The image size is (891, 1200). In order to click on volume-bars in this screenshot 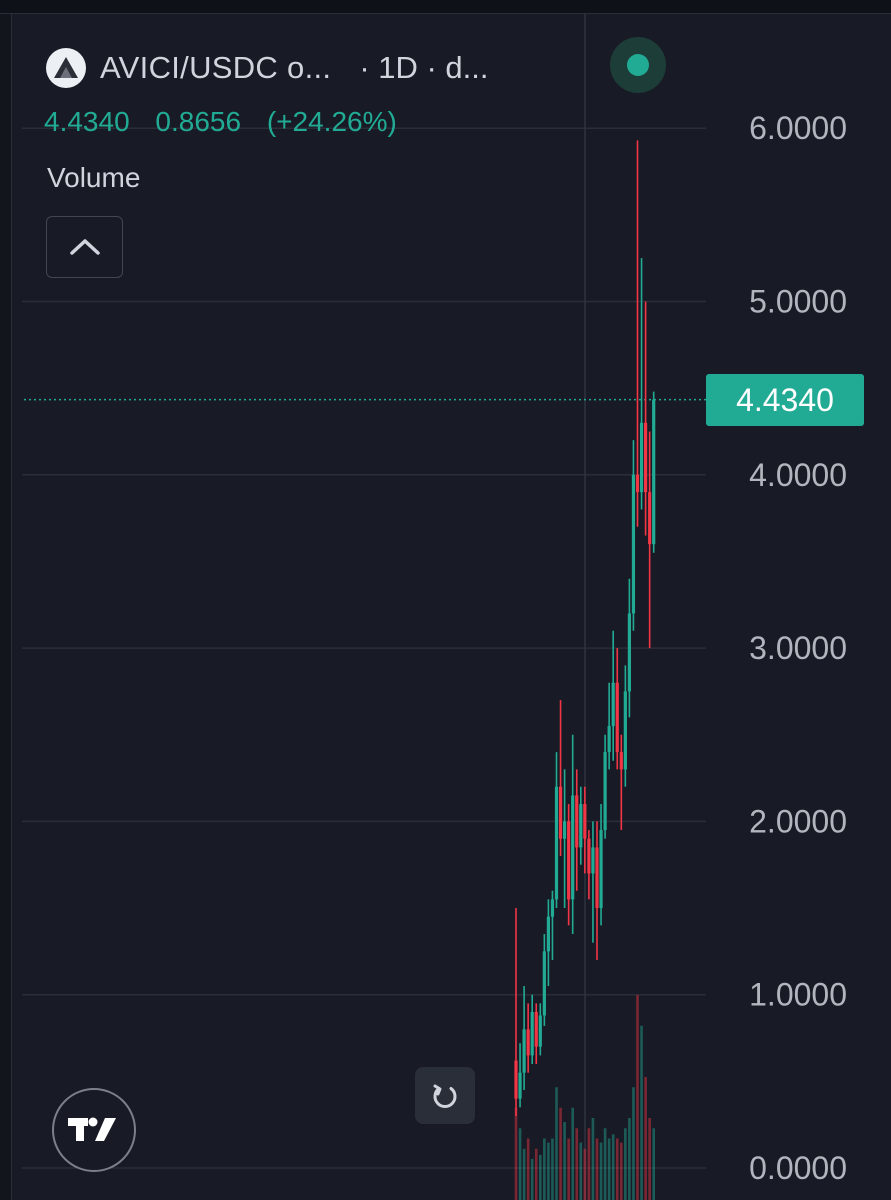, I will do `click(584, 1097)`.